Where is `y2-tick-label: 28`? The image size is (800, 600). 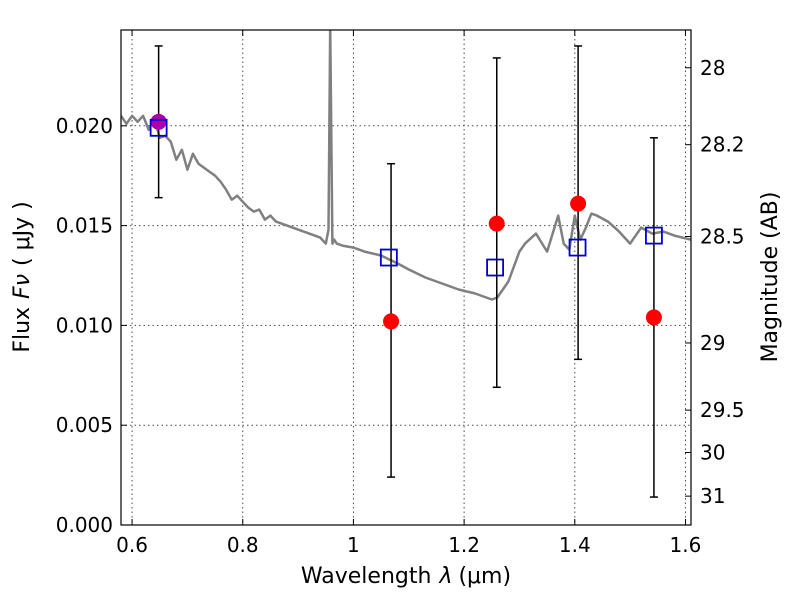
y2-tick-label: 28 is located at coordinates (712, 68).